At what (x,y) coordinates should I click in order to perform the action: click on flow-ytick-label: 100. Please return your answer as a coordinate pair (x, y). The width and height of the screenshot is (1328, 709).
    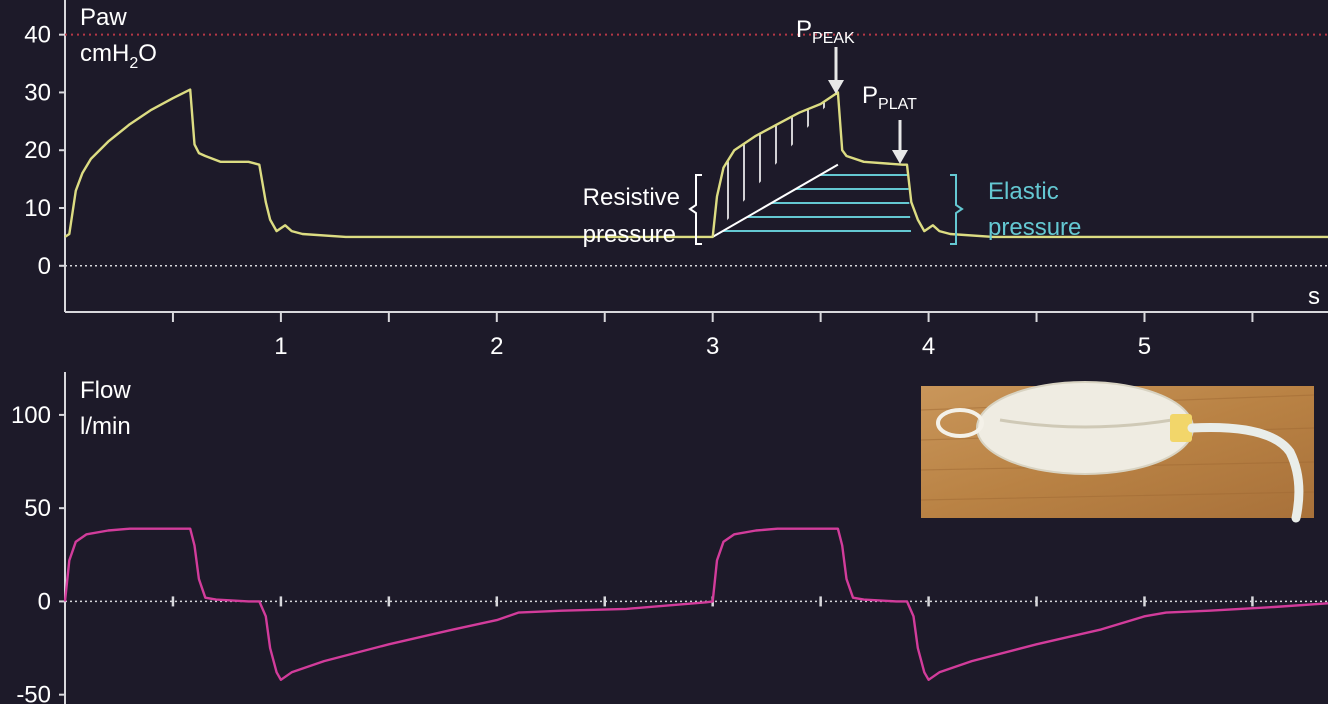
    Looking at the image, I should click on (31, 415).